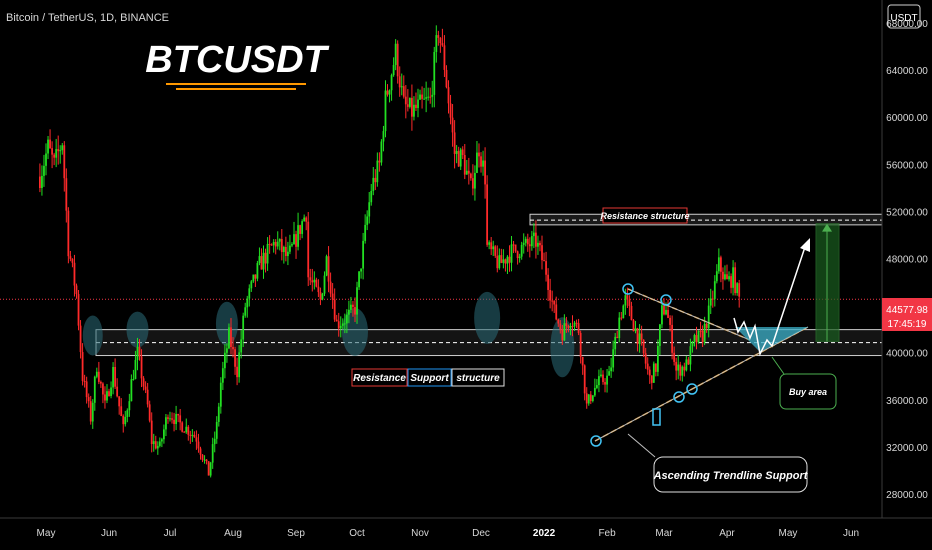 The height and width of the screenshot is (550, 932). Describe the element at coordinates (226, 323) in the screenshot. I see `support-touch-marker` at that location.